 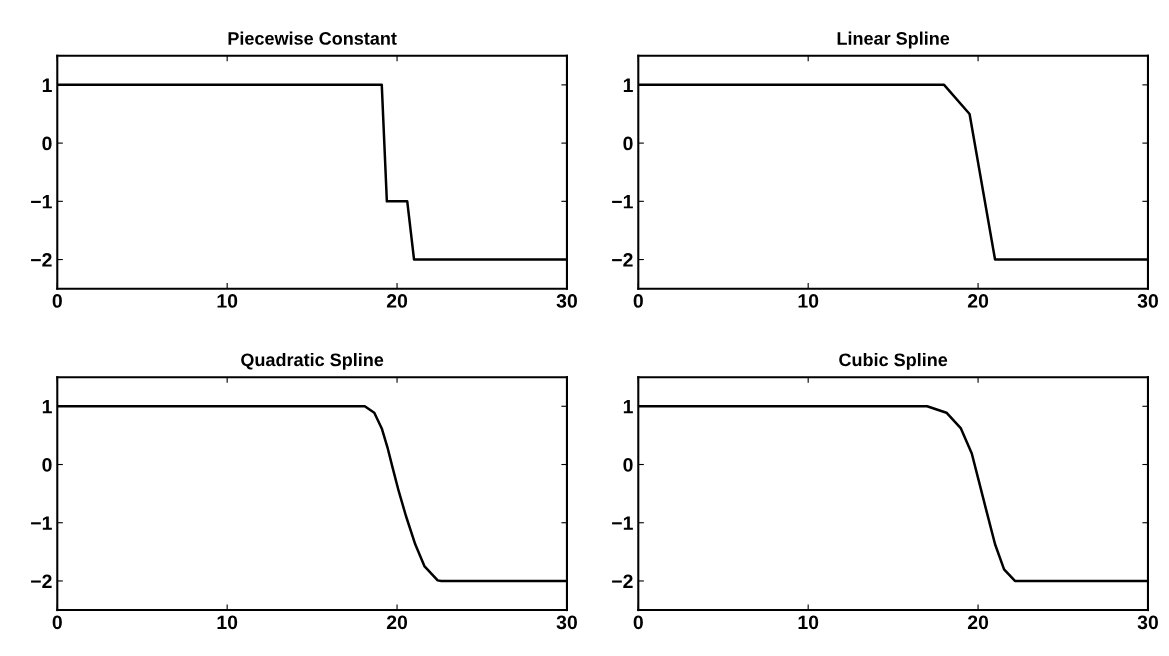 I want to click on chart-title: Quadratic Spline, so click(x=312, y=361).